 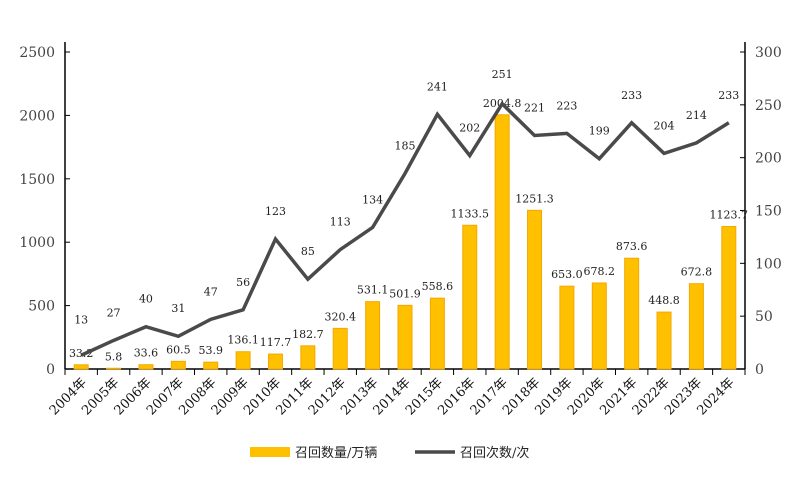 What do you see at coordinates (37, 243) in the screenshot?
I see `left-tick-label: 1000` at bounding box center [37, 243].